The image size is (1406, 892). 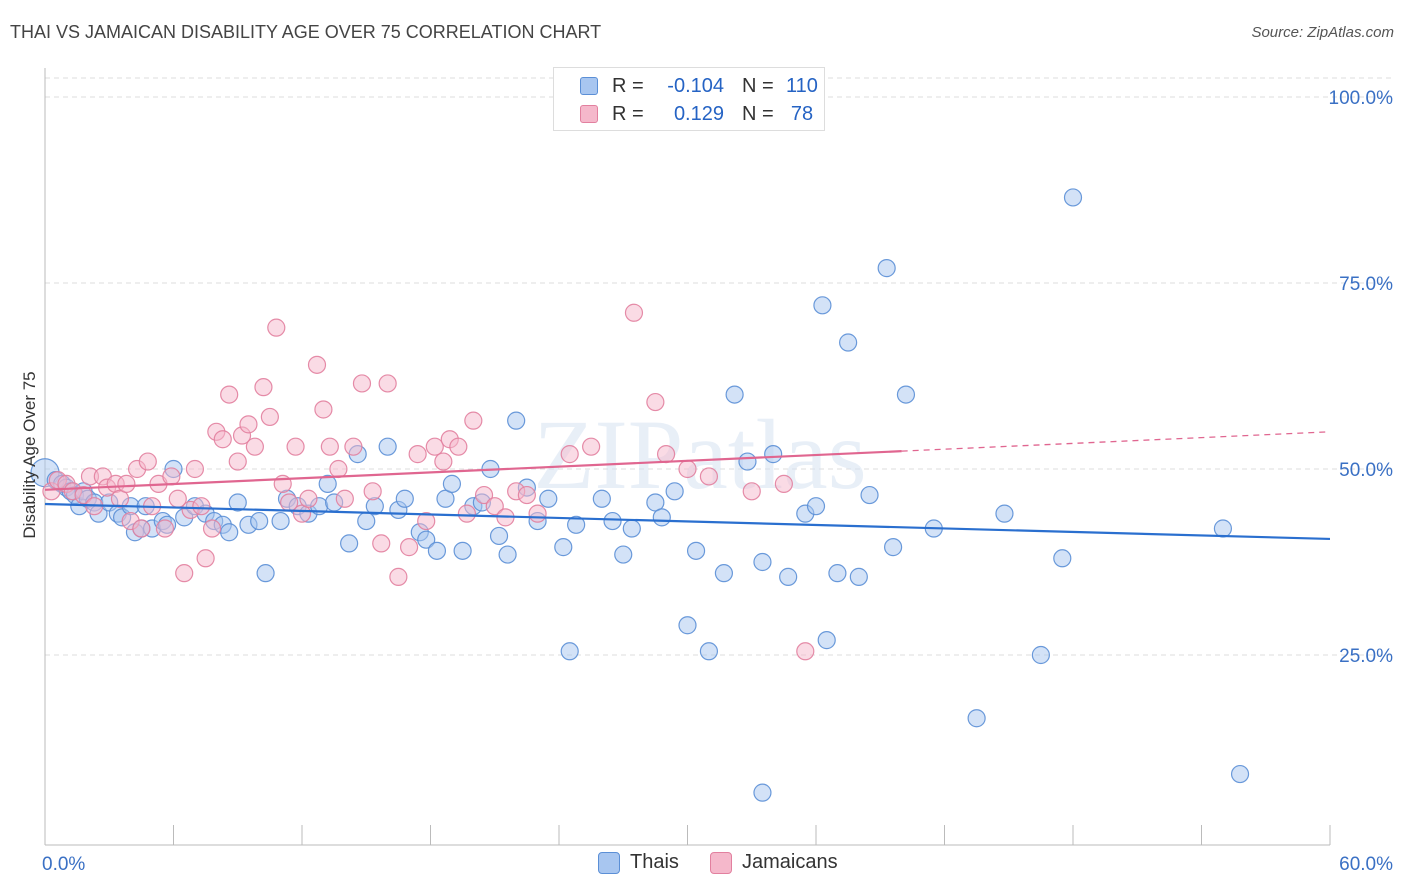 I want to click on stats-legend: R = -0.104 N = 110 R = 0.129 N = 78, so click(x=689, y=99).